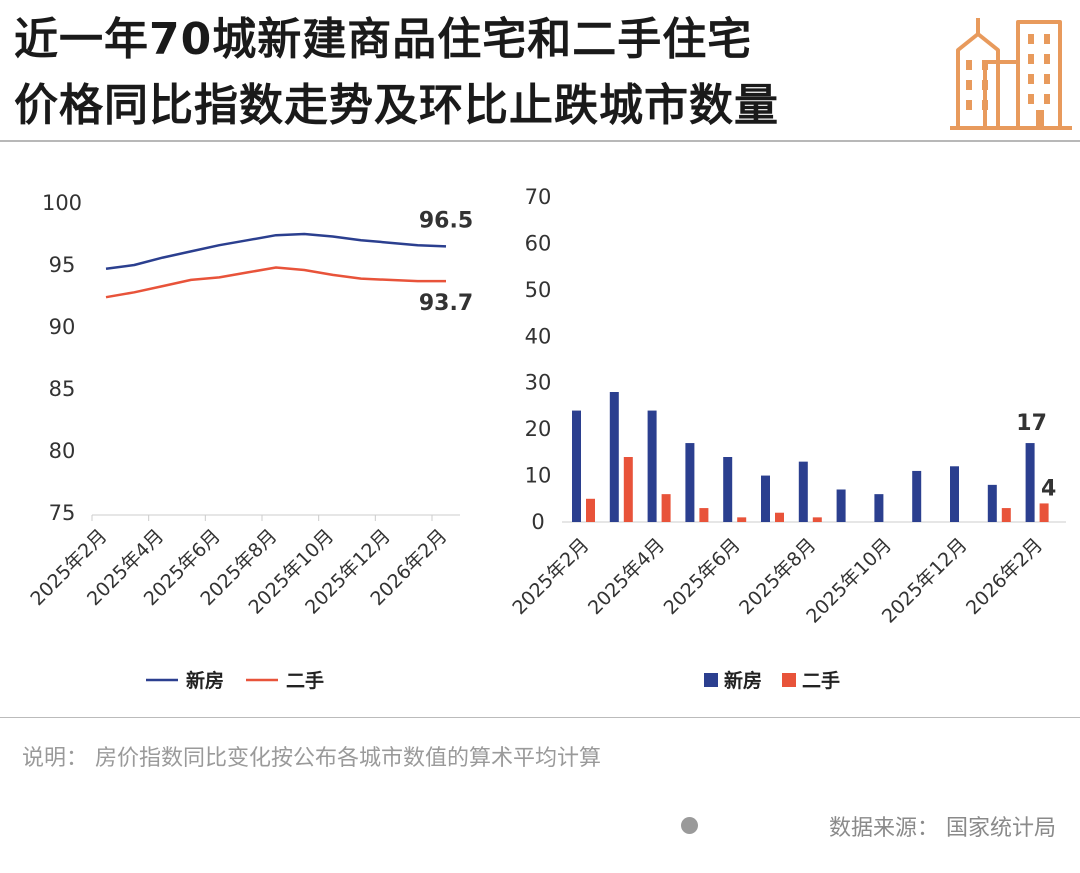 The width and height of the screenshot is (1080, 873). I want to click on second-hand-line, so click(275, 282).